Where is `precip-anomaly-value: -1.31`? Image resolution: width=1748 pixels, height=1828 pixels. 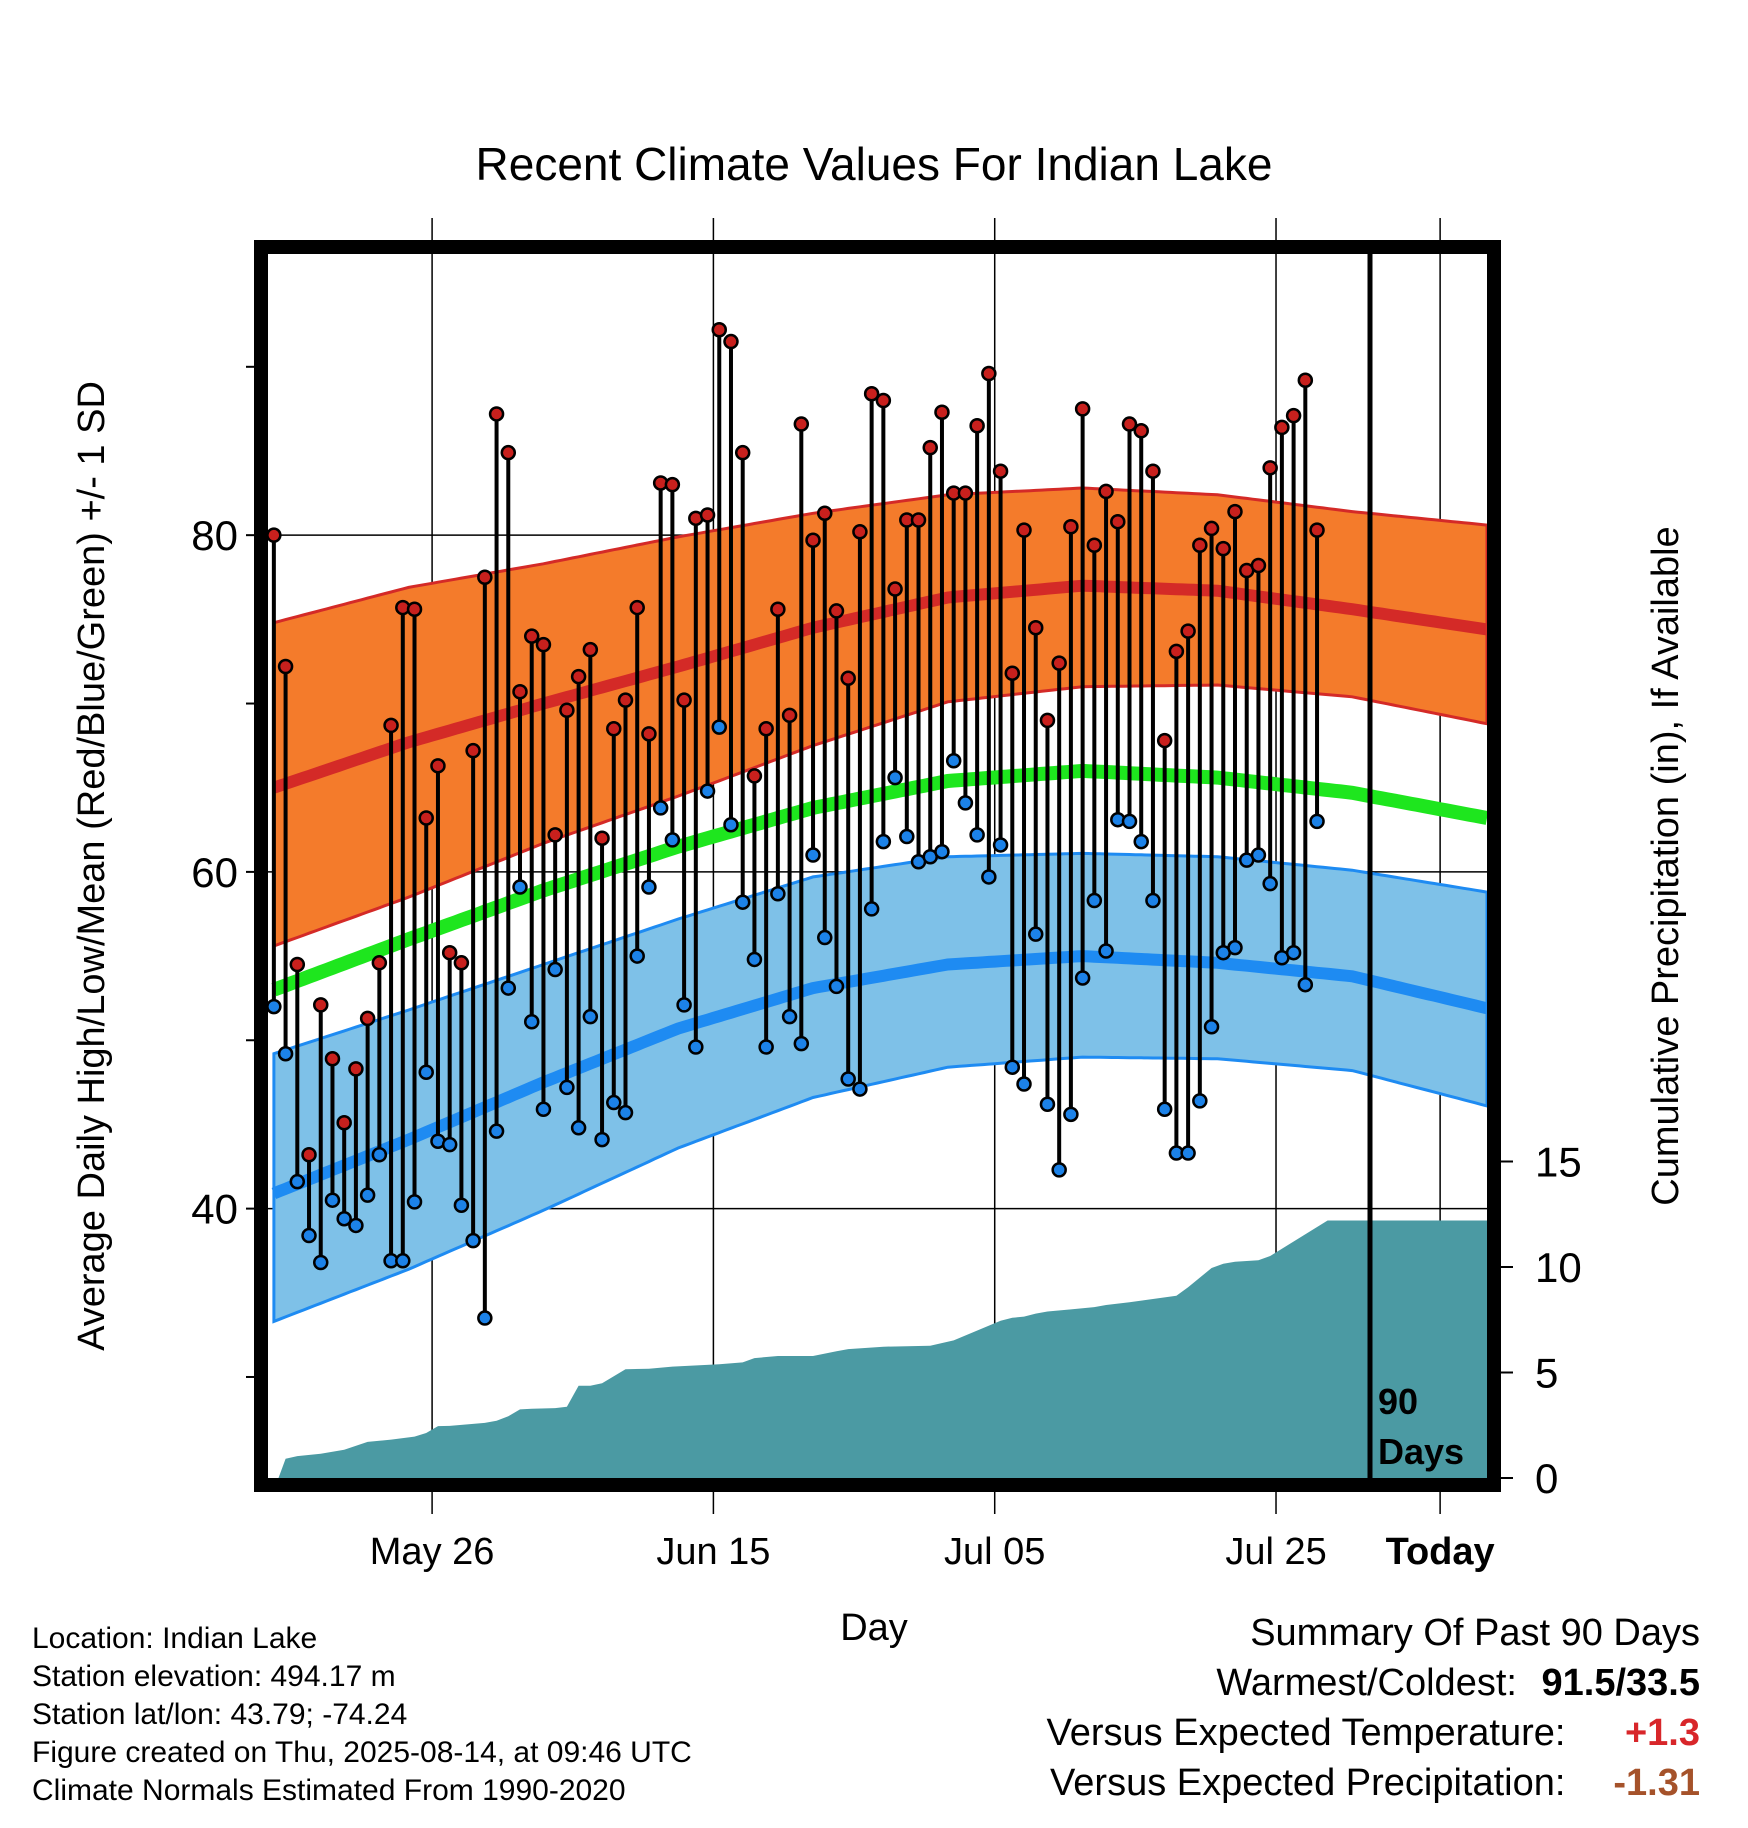 precip-anomaly-value: -1.31 is located at coordinates (1656, 1783).